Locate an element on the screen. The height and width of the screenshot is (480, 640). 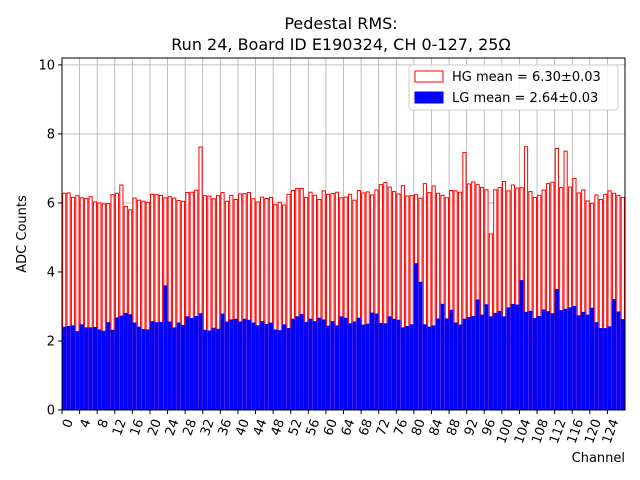
x-tick-label: 56 is located at coordinates (314, 427).